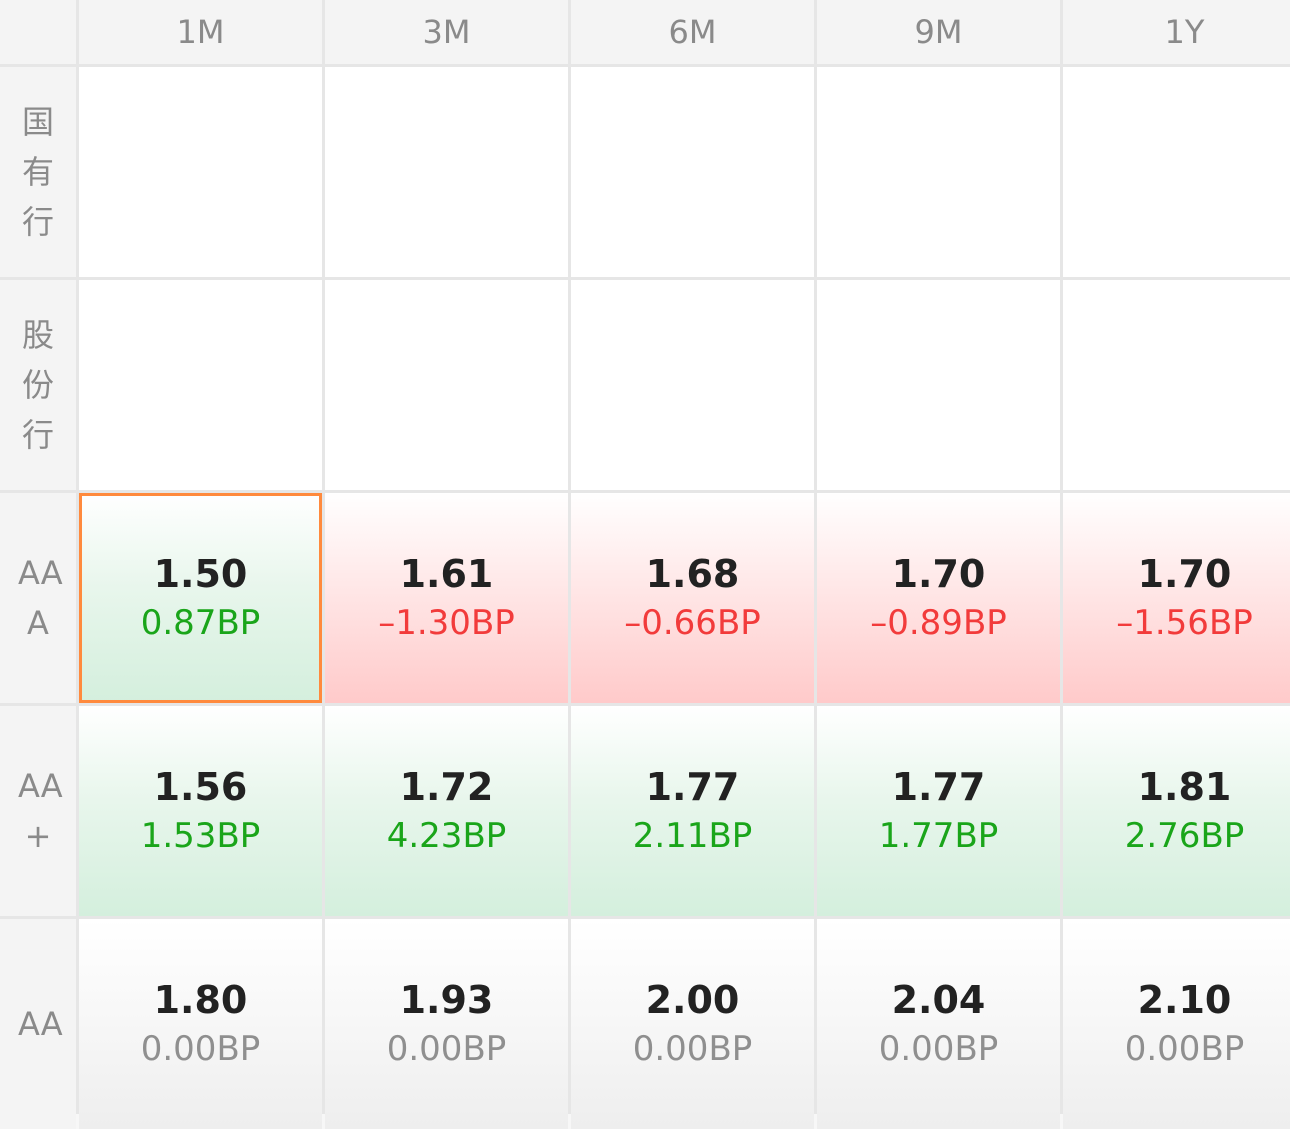 Image resolution: width=1290 pixels, height=1129 pixels. Describe the element at coordinates (1184, 1000) in the screenshot. I see `rate-value: 2.10` at that location.